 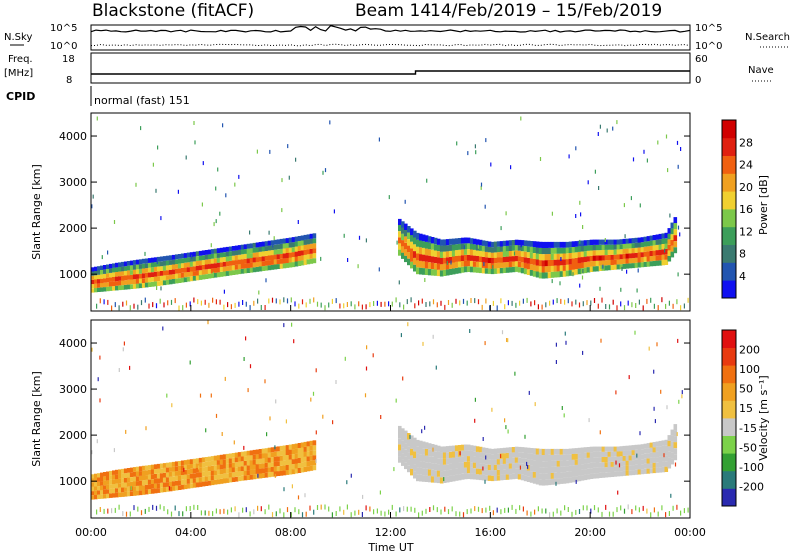 I want to click on power-ytick-label: 1000, so click(x=73, y=274).